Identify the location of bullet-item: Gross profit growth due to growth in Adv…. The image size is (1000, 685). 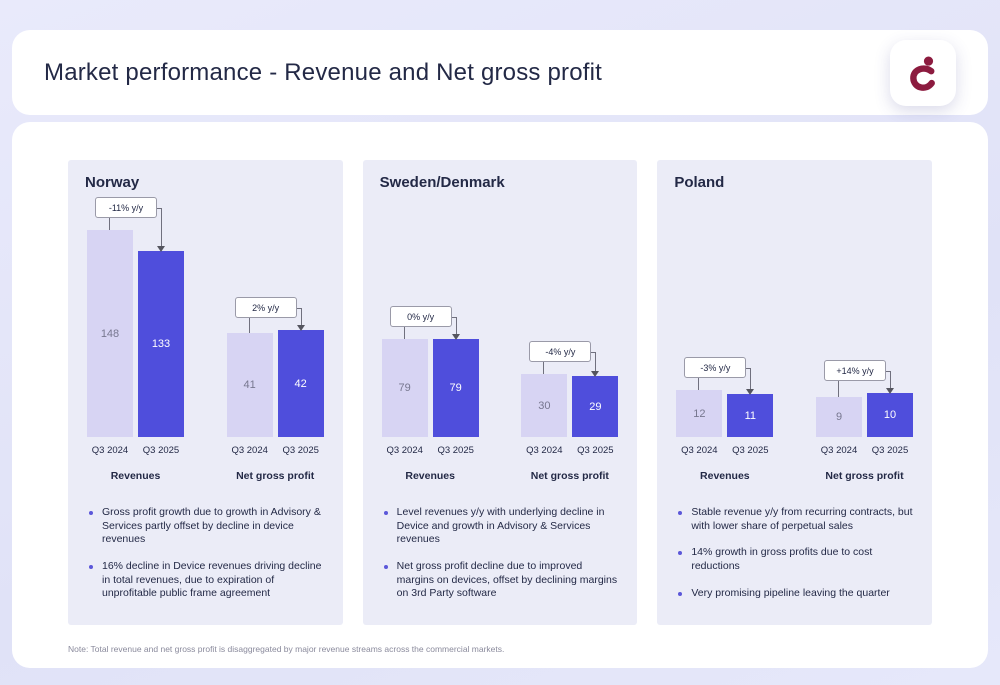
(205, 526).